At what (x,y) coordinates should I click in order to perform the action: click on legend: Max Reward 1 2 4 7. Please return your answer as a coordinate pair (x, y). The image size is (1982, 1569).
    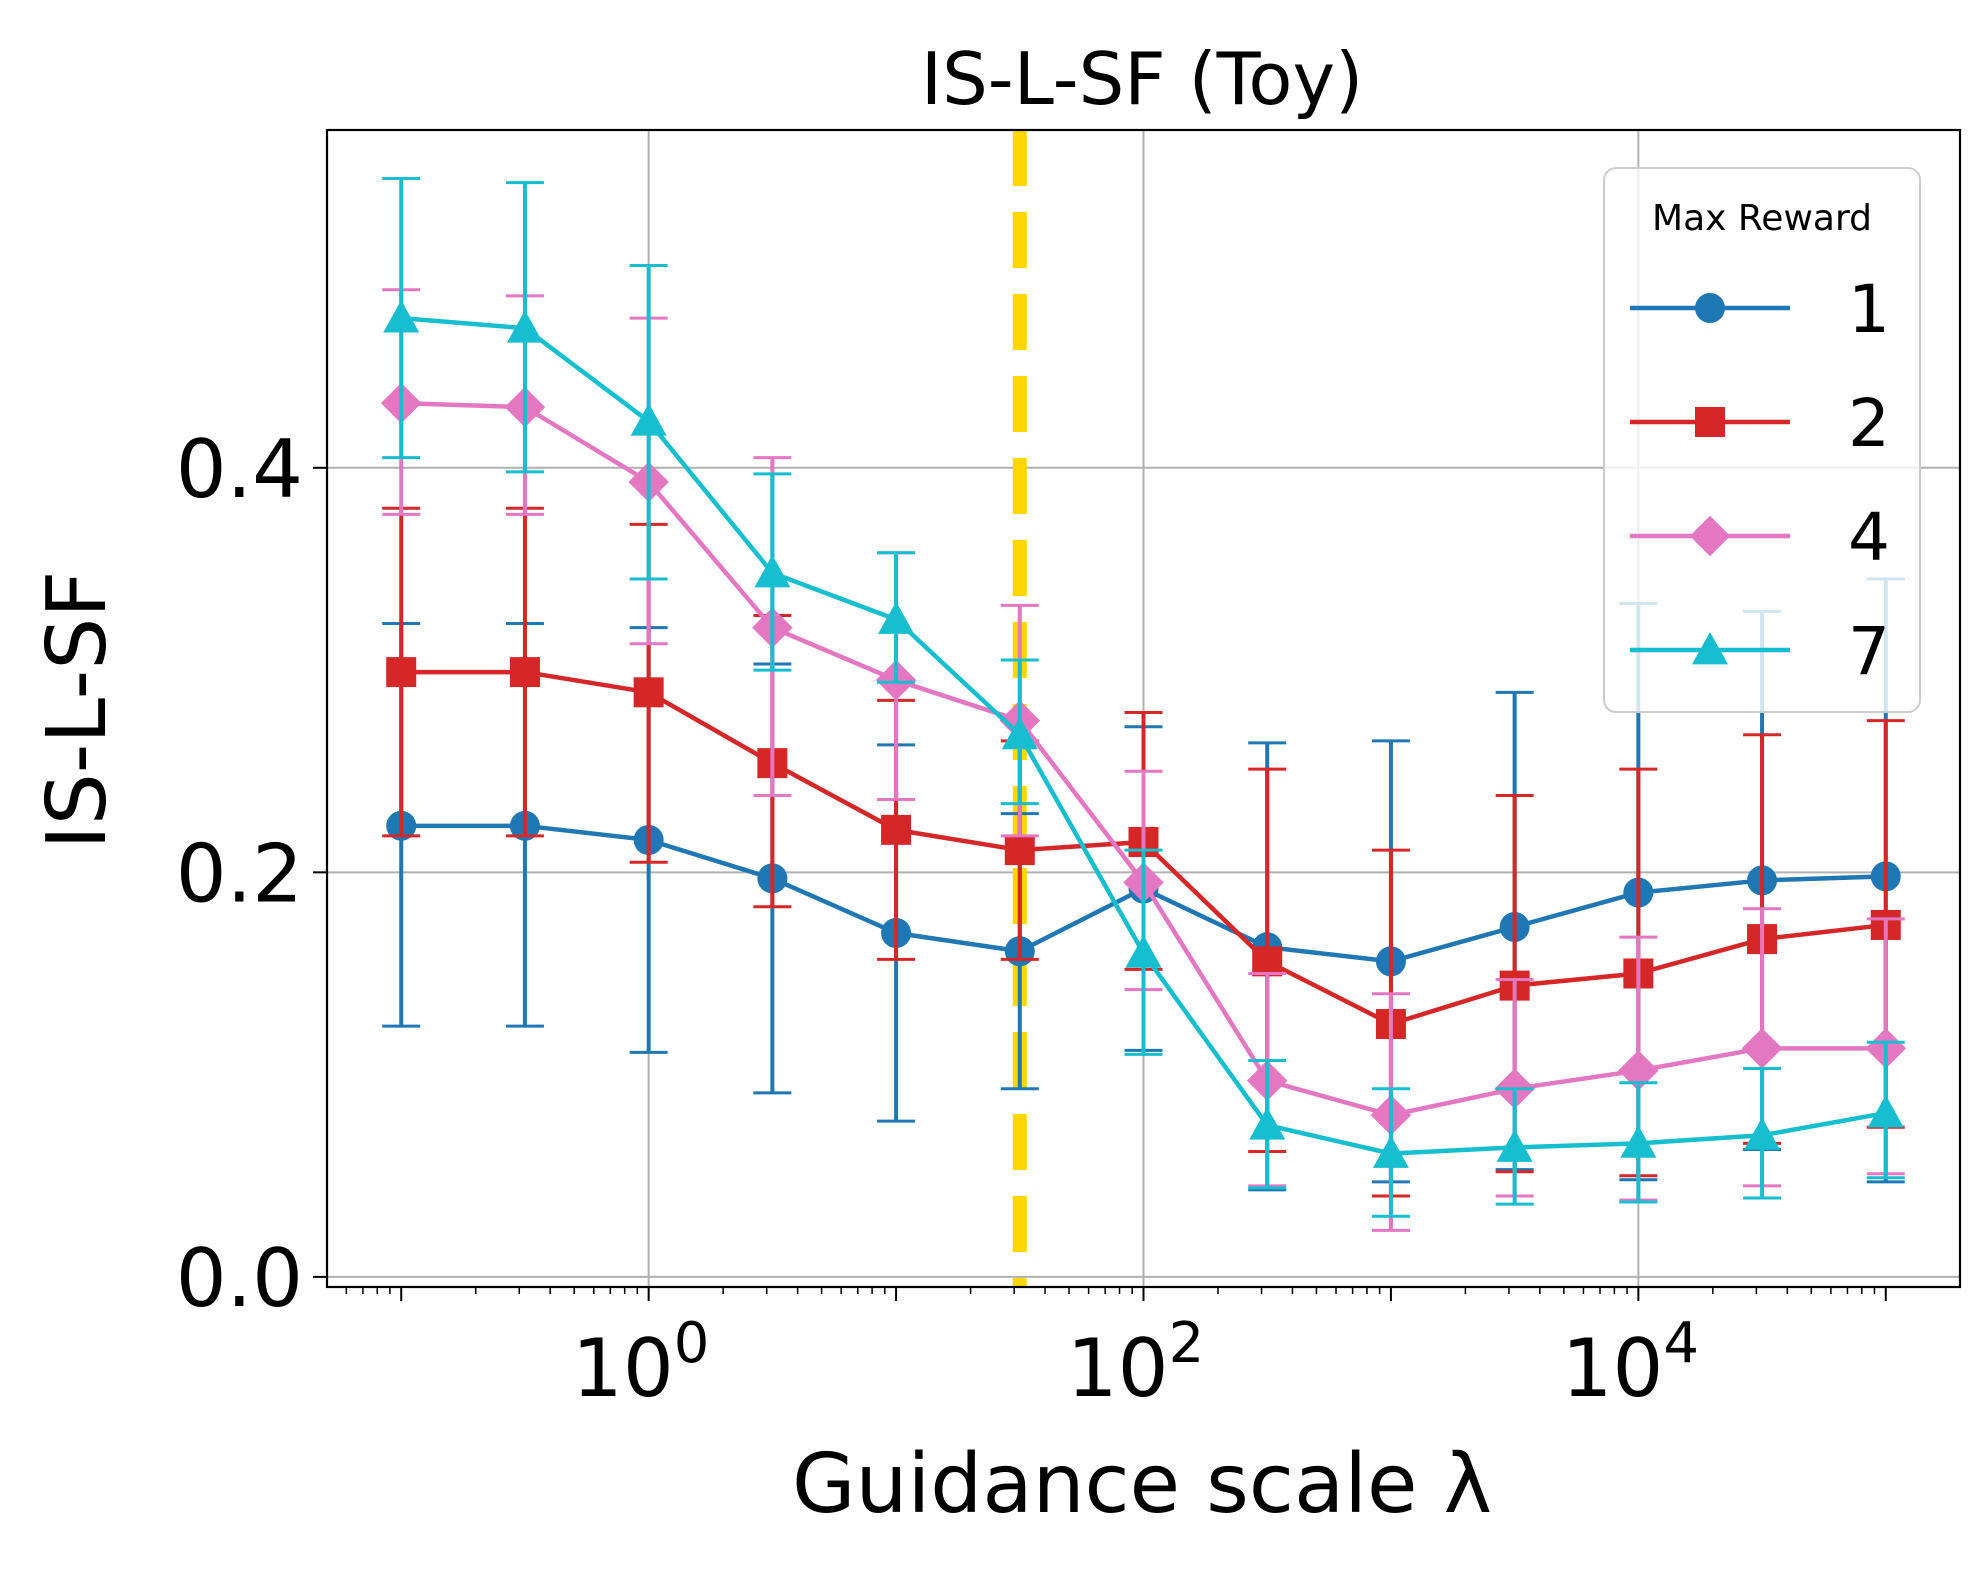
    Looking at the image, I should click on (1762, 440).